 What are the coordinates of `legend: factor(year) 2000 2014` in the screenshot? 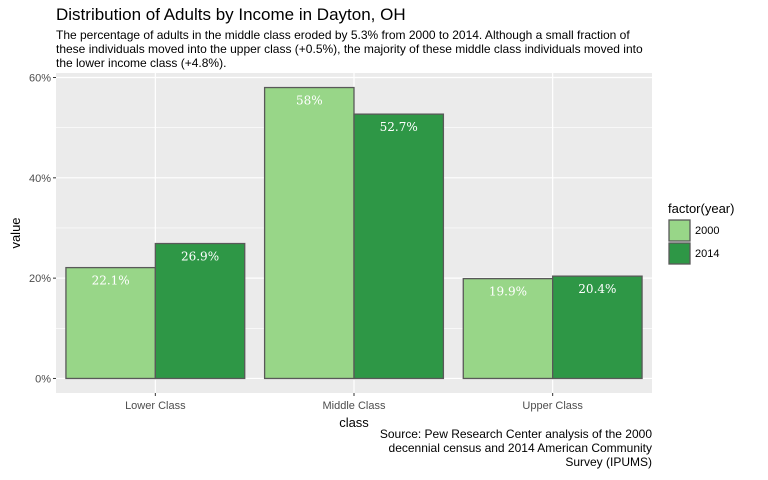 It's located at (701, 233).